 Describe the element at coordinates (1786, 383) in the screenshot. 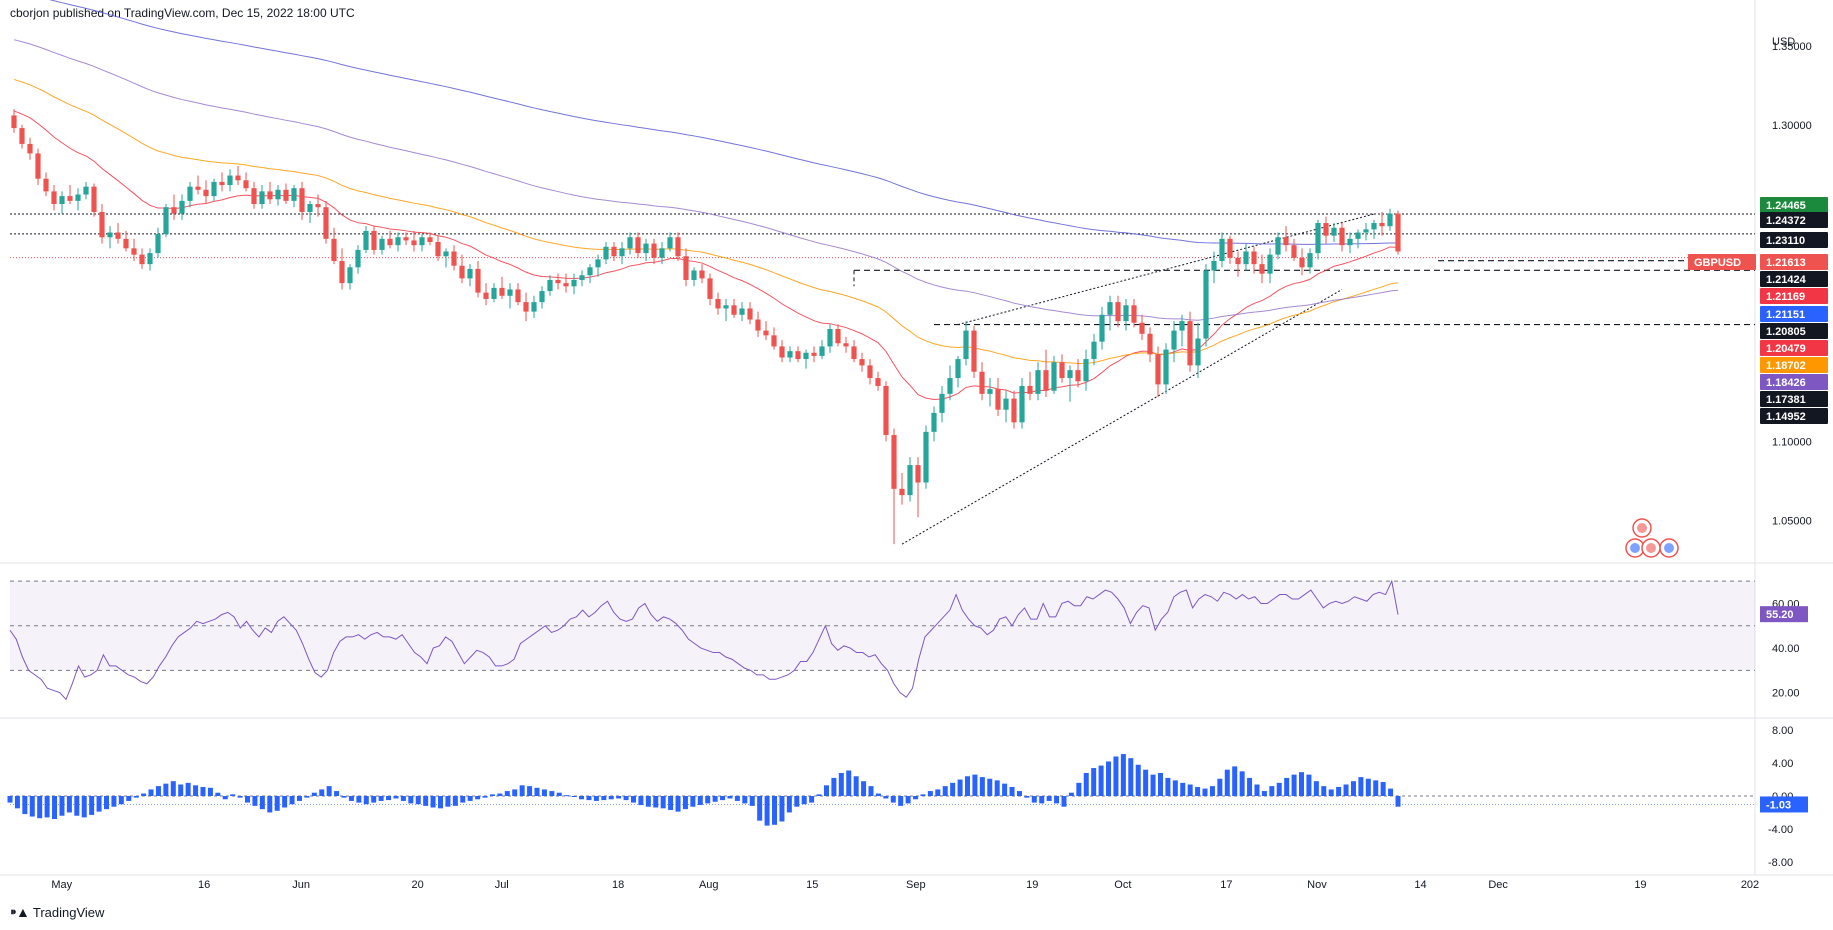

I see `price-tag-label: 1.18426` at that location.